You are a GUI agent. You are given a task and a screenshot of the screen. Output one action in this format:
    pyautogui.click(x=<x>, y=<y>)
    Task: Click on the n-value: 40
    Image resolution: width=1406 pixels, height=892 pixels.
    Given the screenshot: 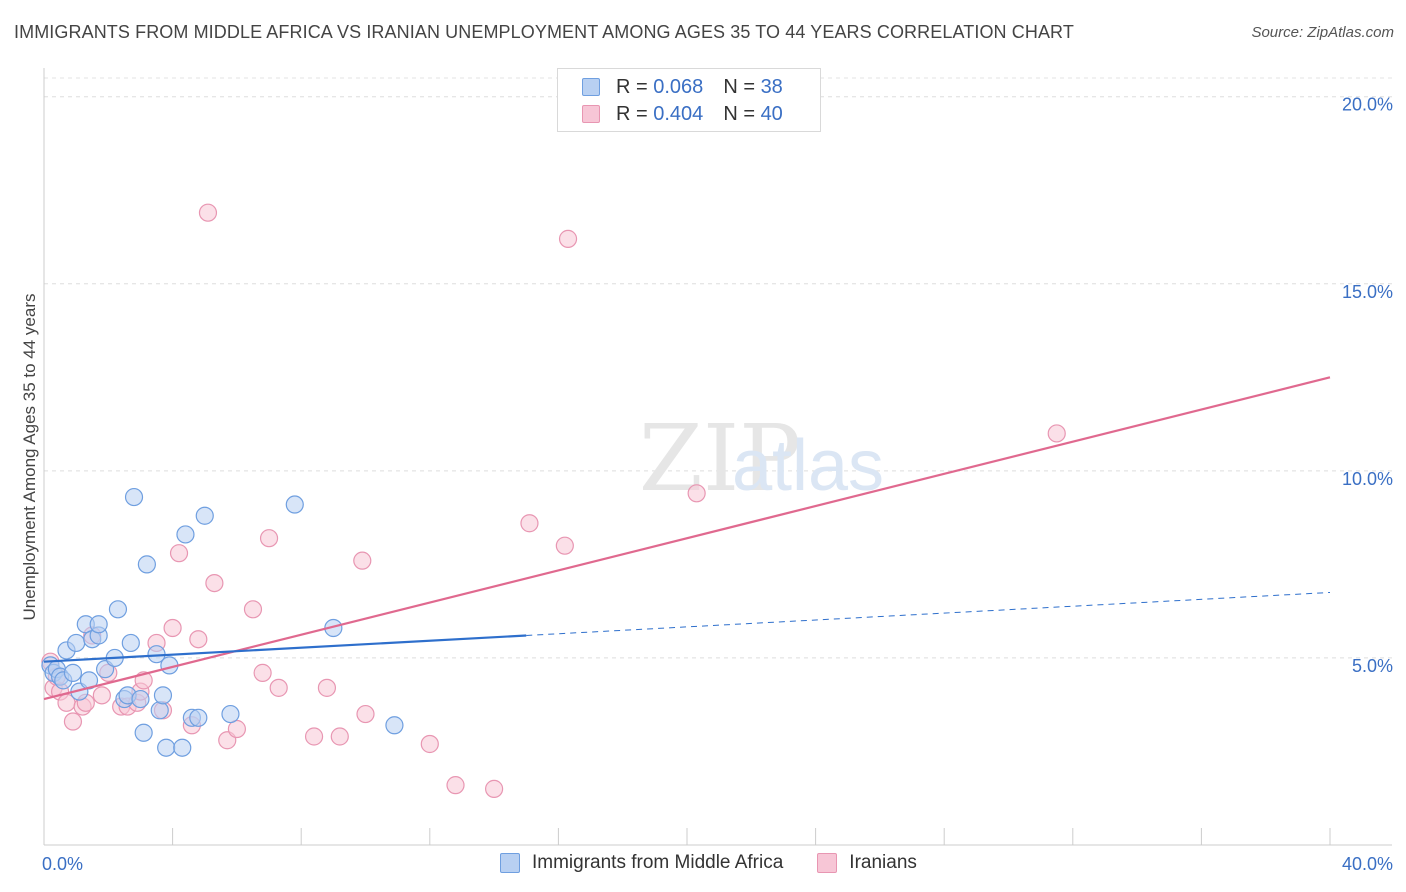 What is the action you would take?
    pyautogui.click(x=771, y=113)
    